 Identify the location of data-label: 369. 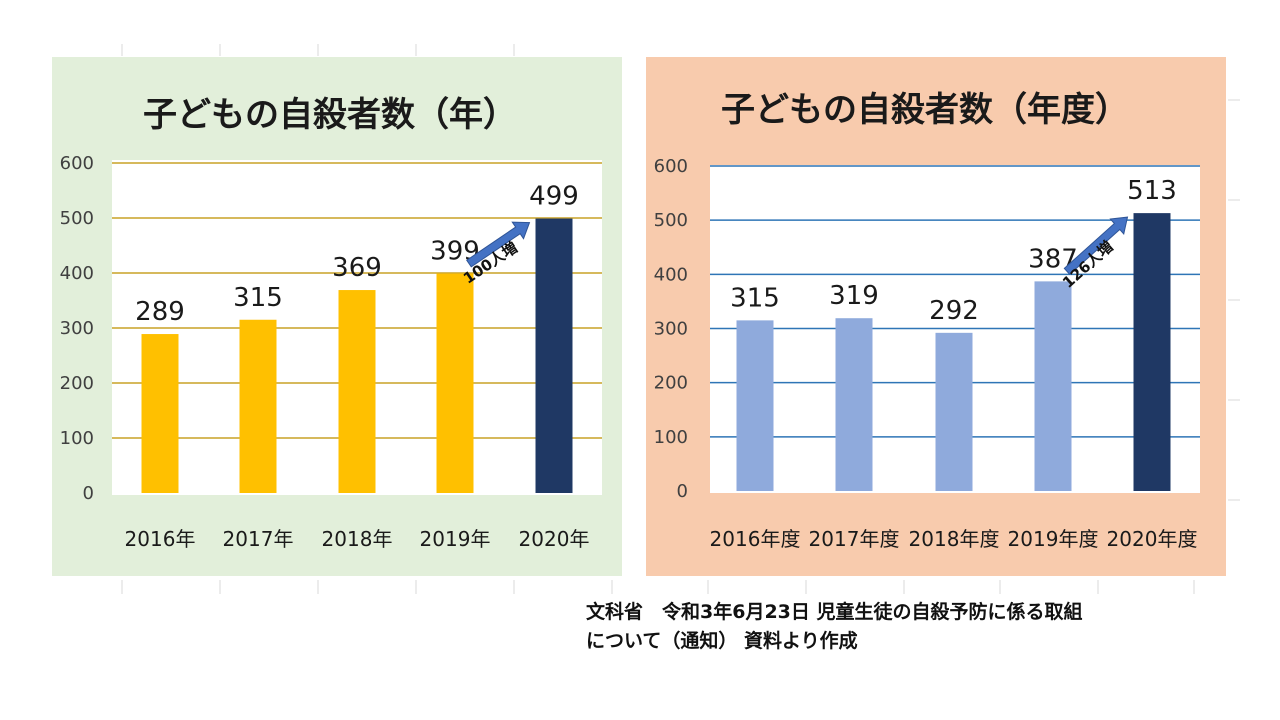
(357, 268).